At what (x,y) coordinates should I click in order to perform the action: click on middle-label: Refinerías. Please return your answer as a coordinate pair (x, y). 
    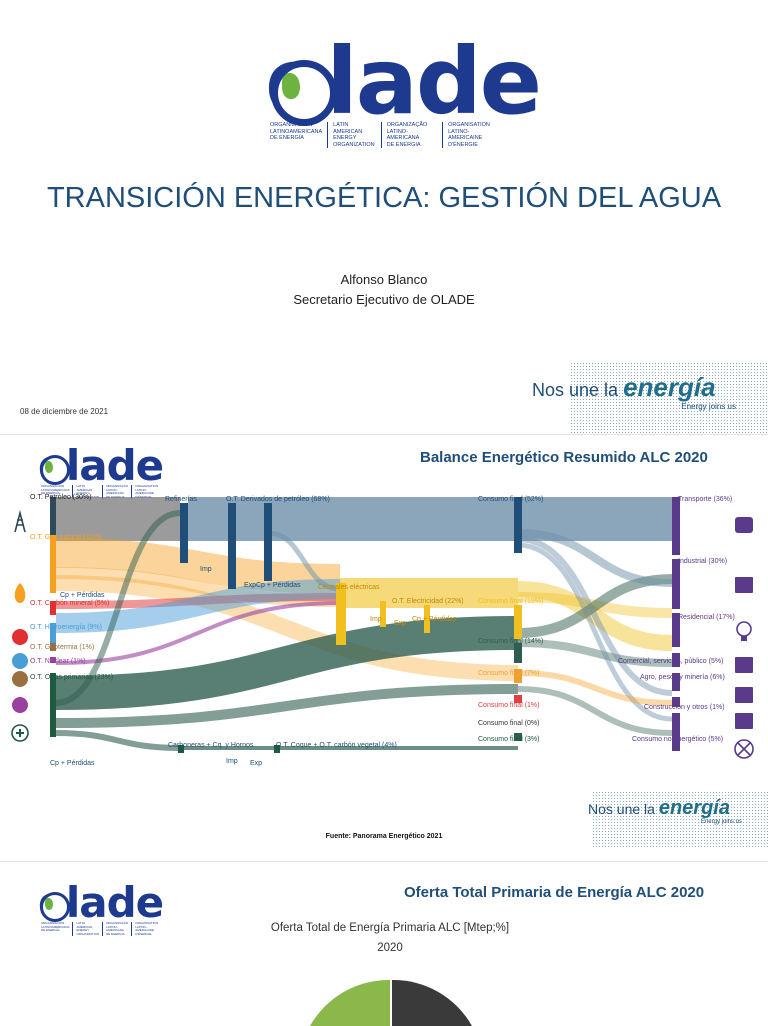
    Looking at the image, I should click on (181, 499).